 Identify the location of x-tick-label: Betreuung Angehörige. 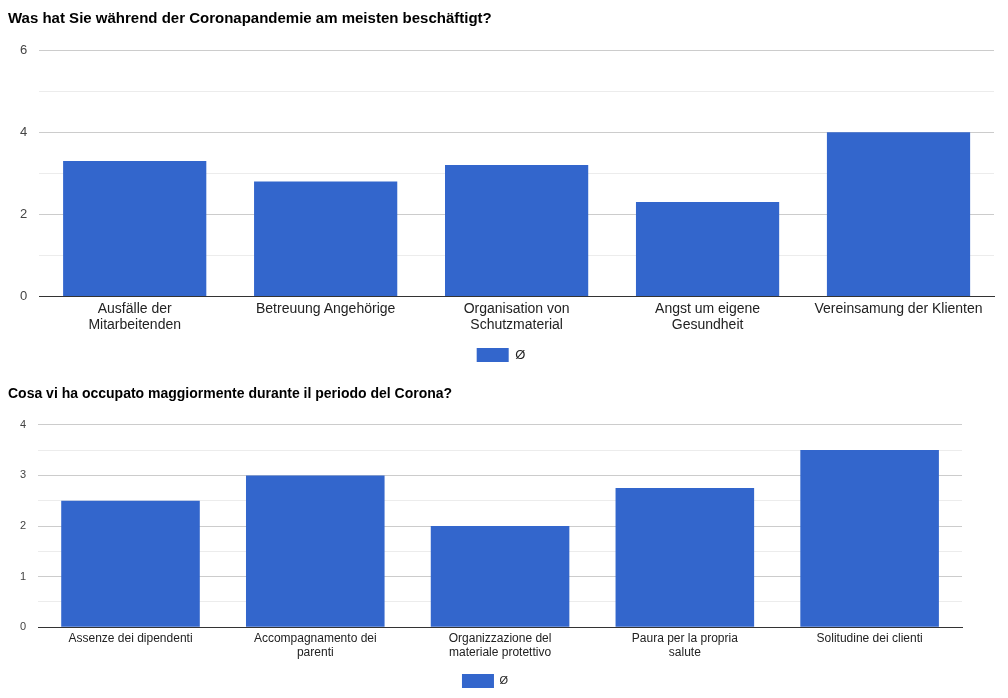
(325, 307).